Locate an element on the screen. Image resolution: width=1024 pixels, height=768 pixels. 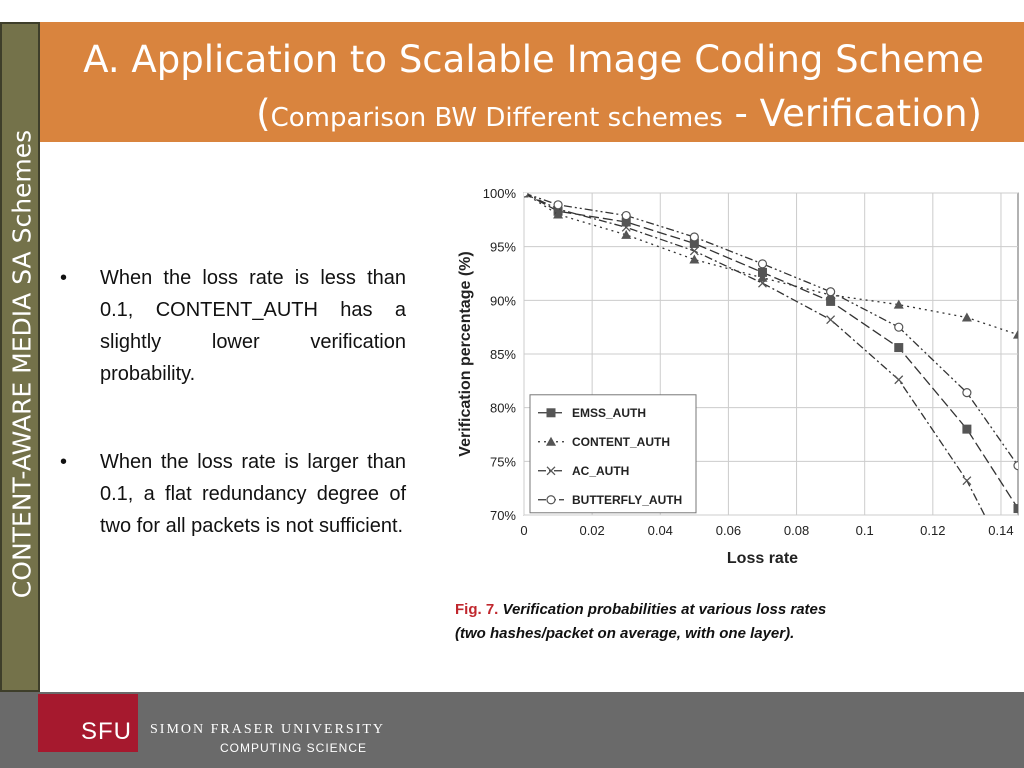
y-tick-label: 95% is located at coordinates (503, 247).